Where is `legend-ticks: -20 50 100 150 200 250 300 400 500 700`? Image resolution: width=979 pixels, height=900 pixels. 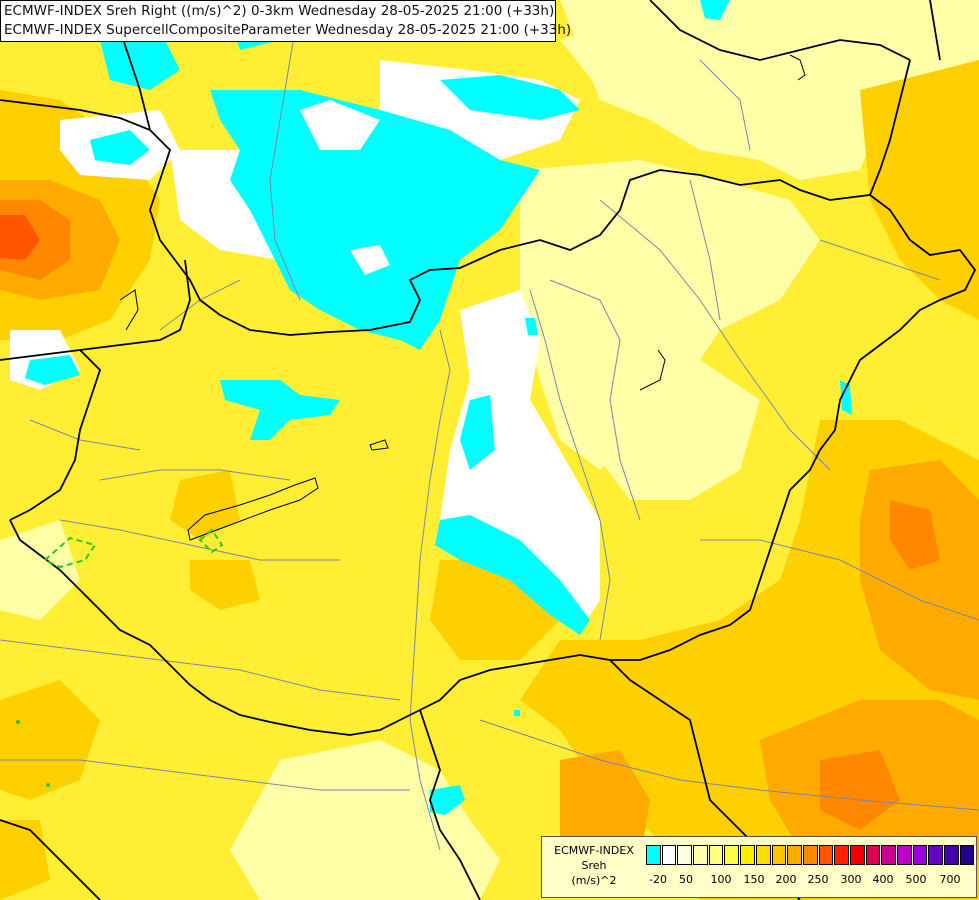 legend-ticks: -20 50 100 150 200 250 300 400 500 700 is located at coordinates (808, 881).